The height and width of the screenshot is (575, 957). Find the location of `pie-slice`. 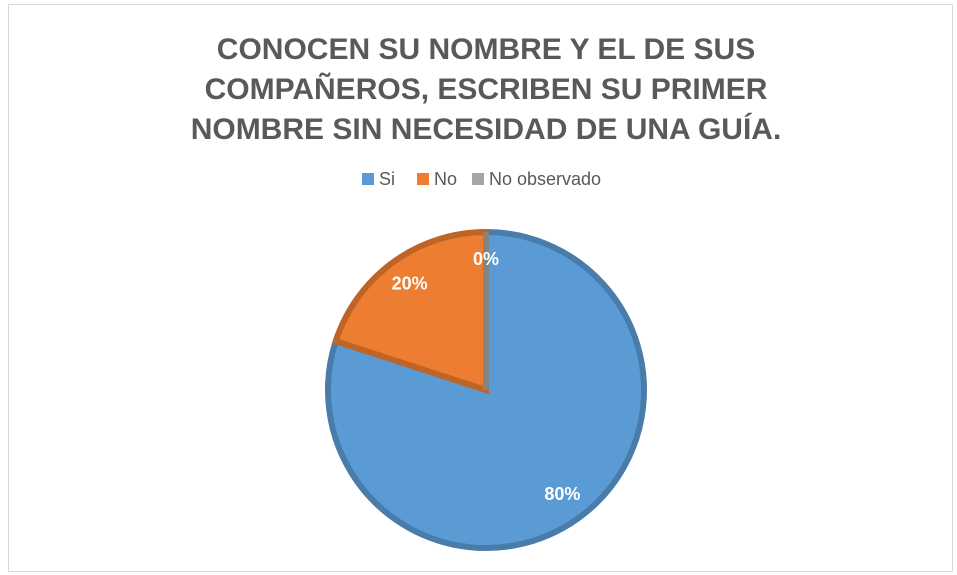

pie-slice is located at coordinates (410, 311).